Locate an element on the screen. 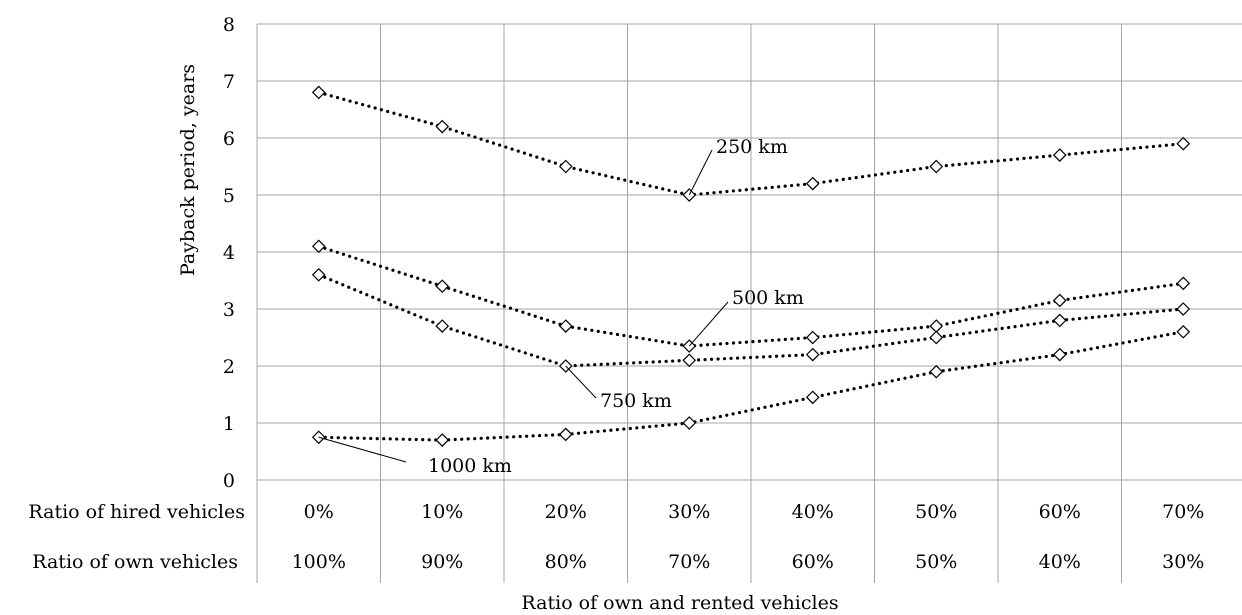 This screenshot has height=615, width=1242. x-tick-label-own: 60% is located at coordinates (813, 562).